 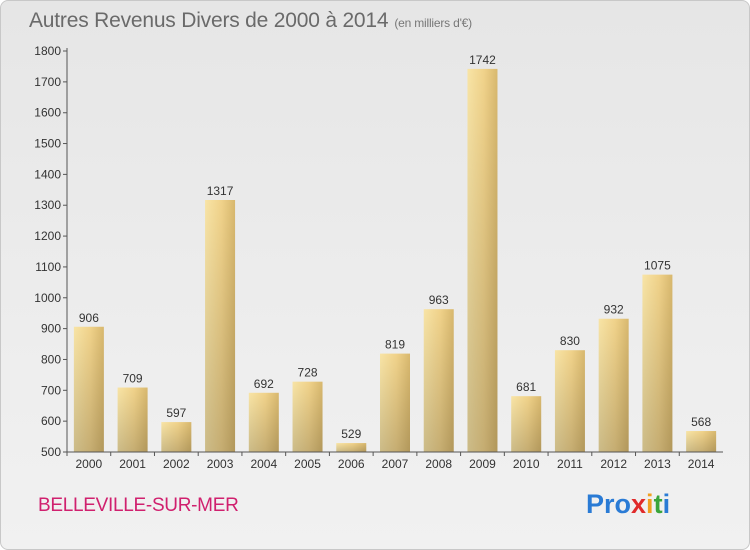 I want to click on value-label-2014: 568, so click(x=701, y=422).